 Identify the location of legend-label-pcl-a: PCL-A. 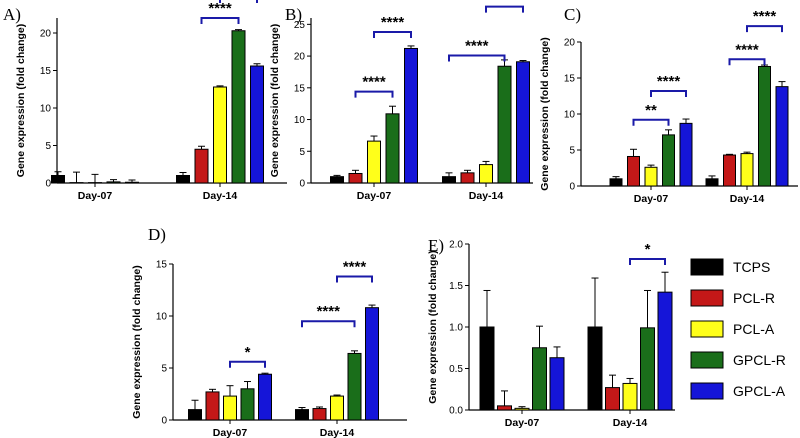
(754, 329).